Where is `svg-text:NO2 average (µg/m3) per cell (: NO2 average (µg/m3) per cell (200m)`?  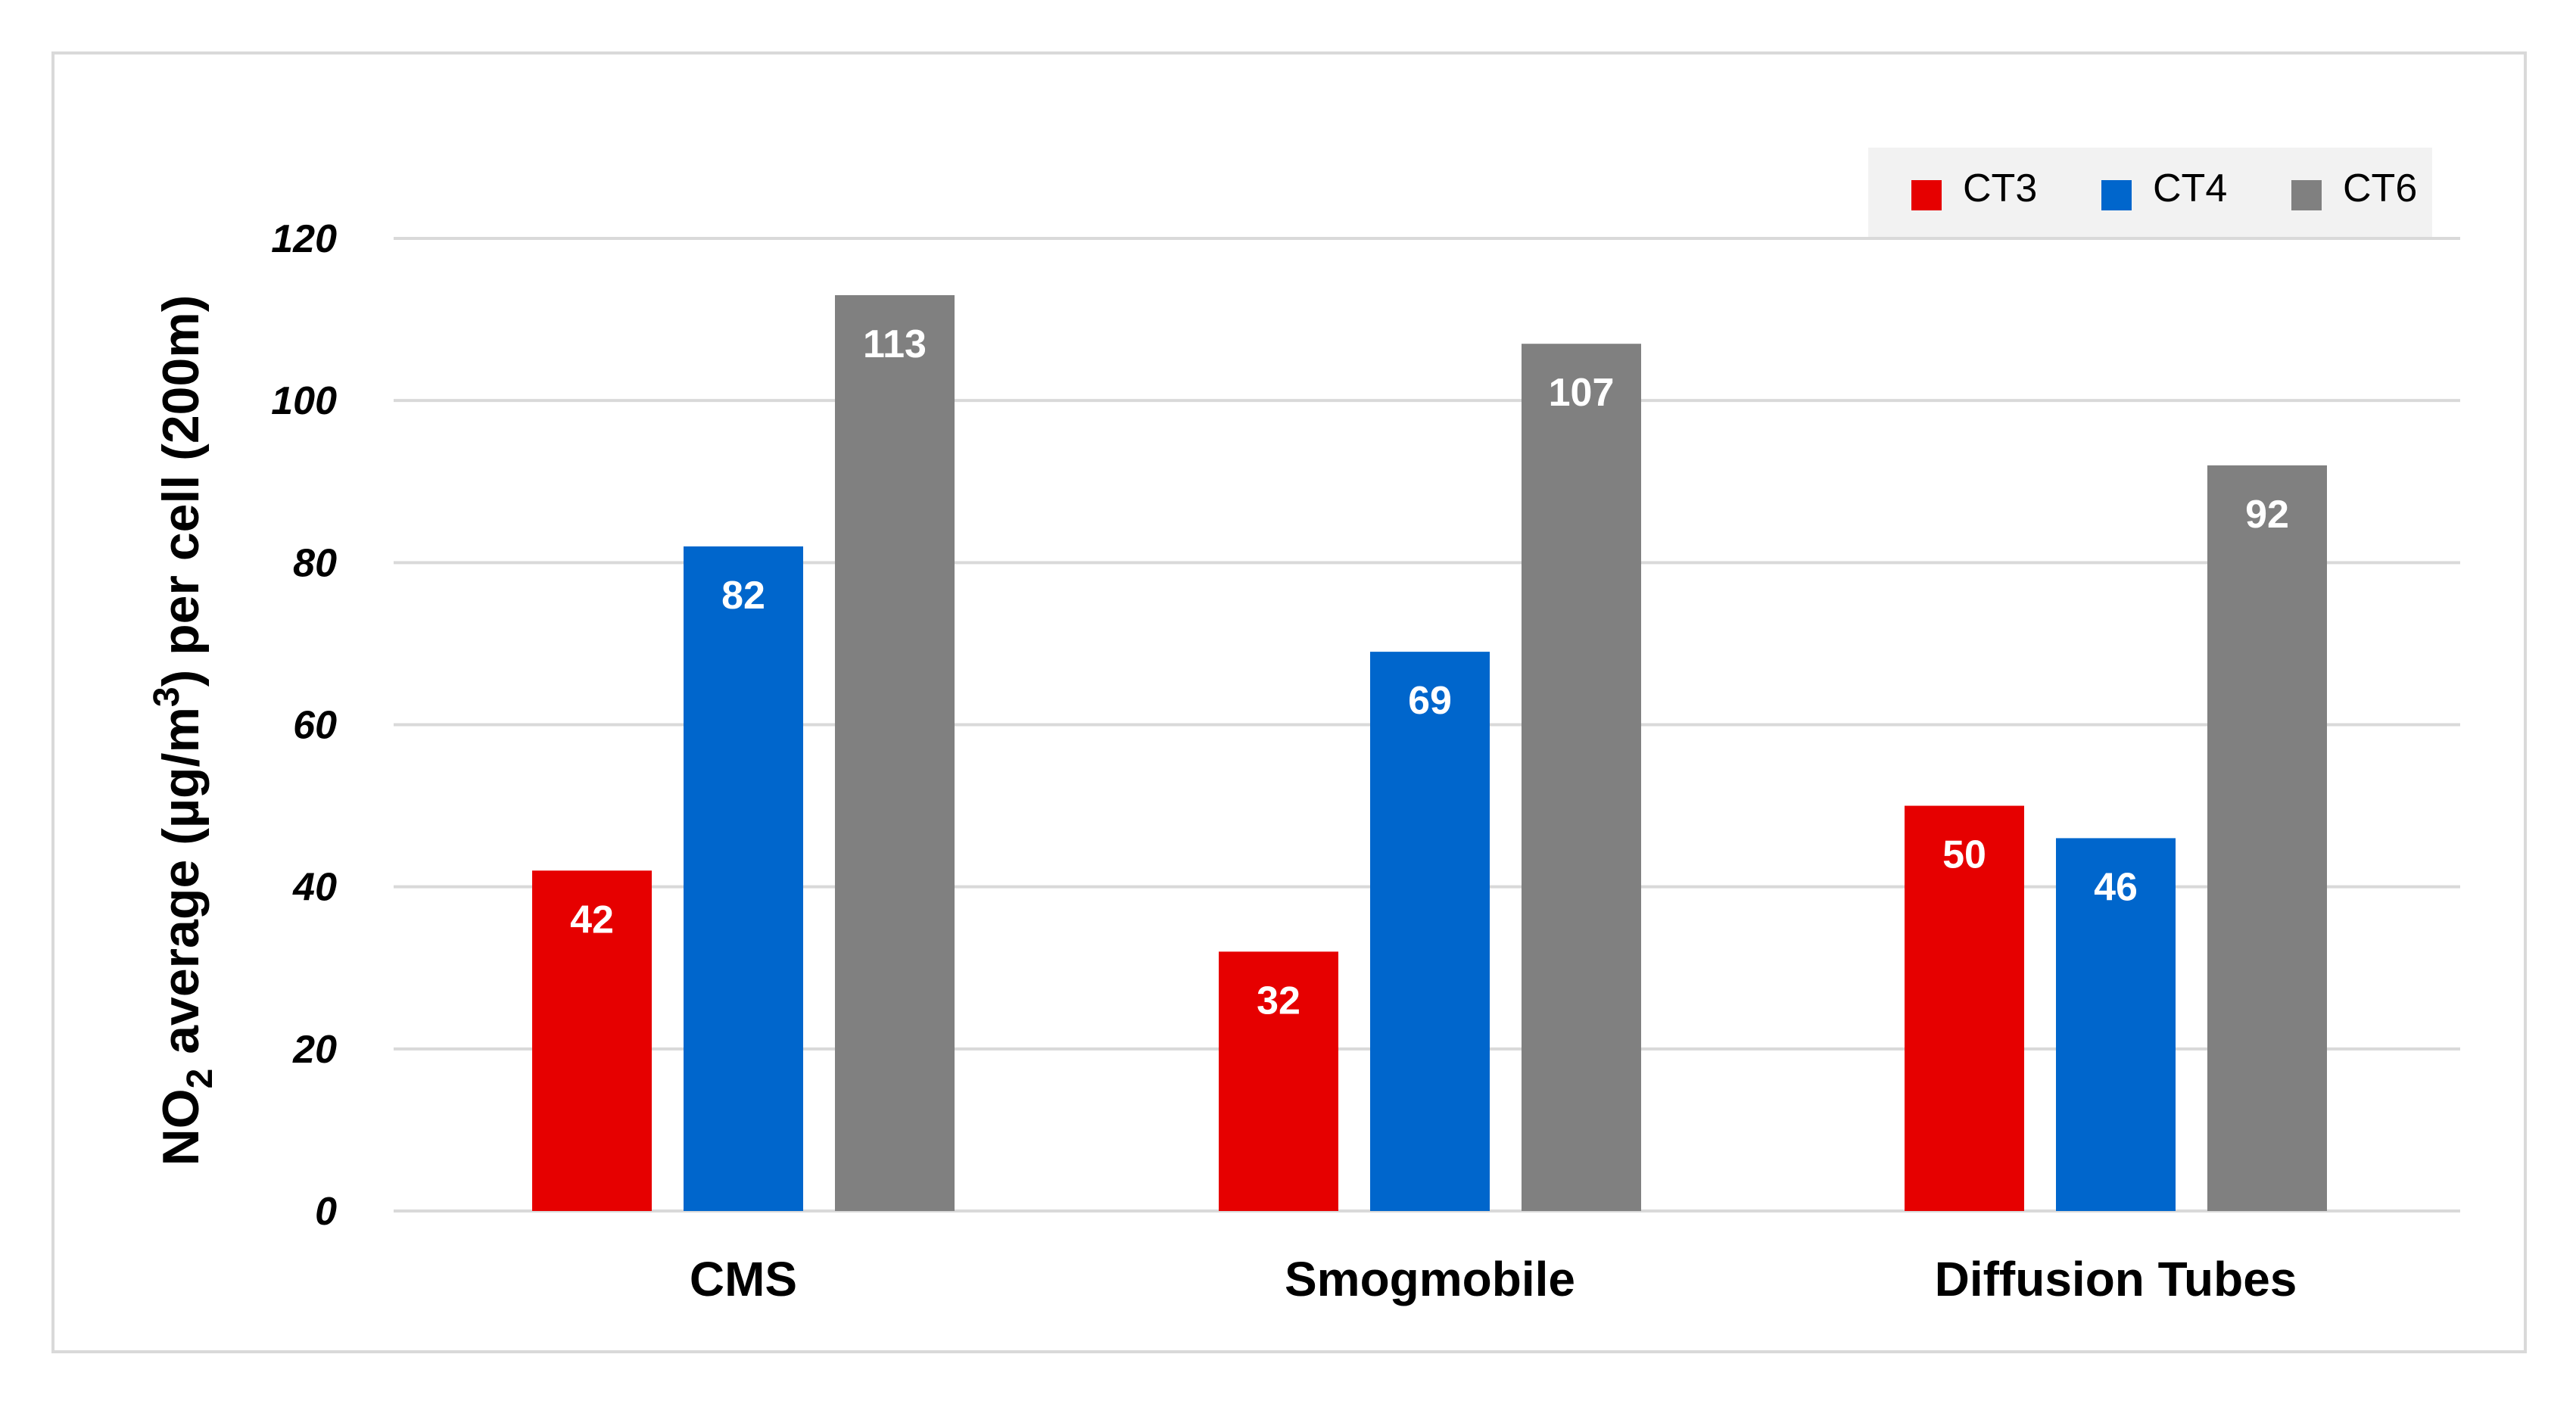 svg-text:NO2 average (µg/m3) per cell (: NO2 average (µg/m3) per cell (200m) is located at coordinates (183, 730).